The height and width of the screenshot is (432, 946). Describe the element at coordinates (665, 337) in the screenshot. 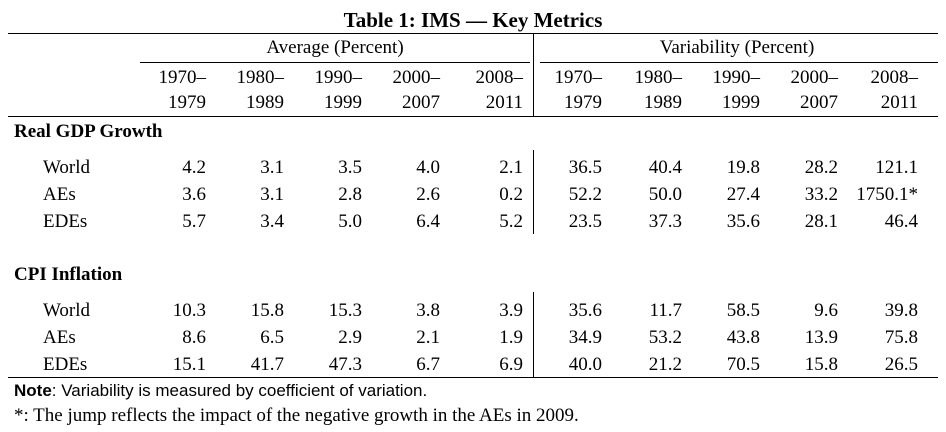

I see `table-cell: 53.2` at that location.